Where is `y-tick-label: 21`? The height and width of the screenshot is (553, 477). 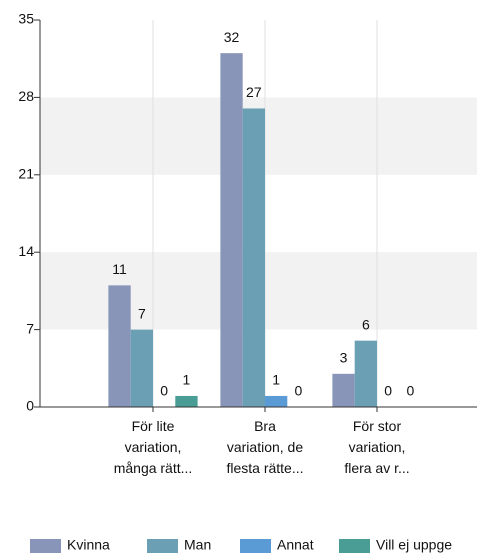 y-tick-label: 21 is located at coordinates (26, 174).